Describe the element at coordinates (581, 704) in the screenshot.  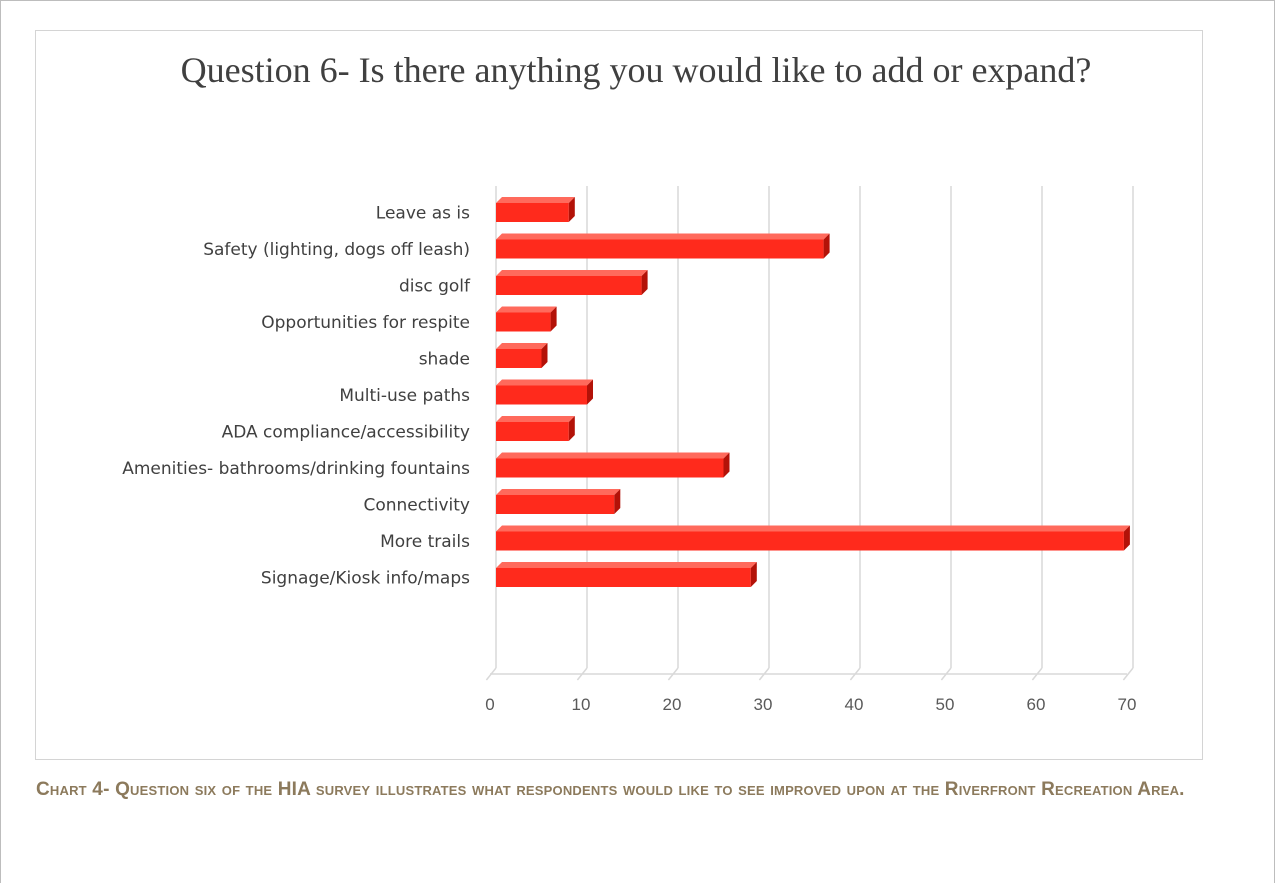
I see `x-tick-label: 10` at that location.